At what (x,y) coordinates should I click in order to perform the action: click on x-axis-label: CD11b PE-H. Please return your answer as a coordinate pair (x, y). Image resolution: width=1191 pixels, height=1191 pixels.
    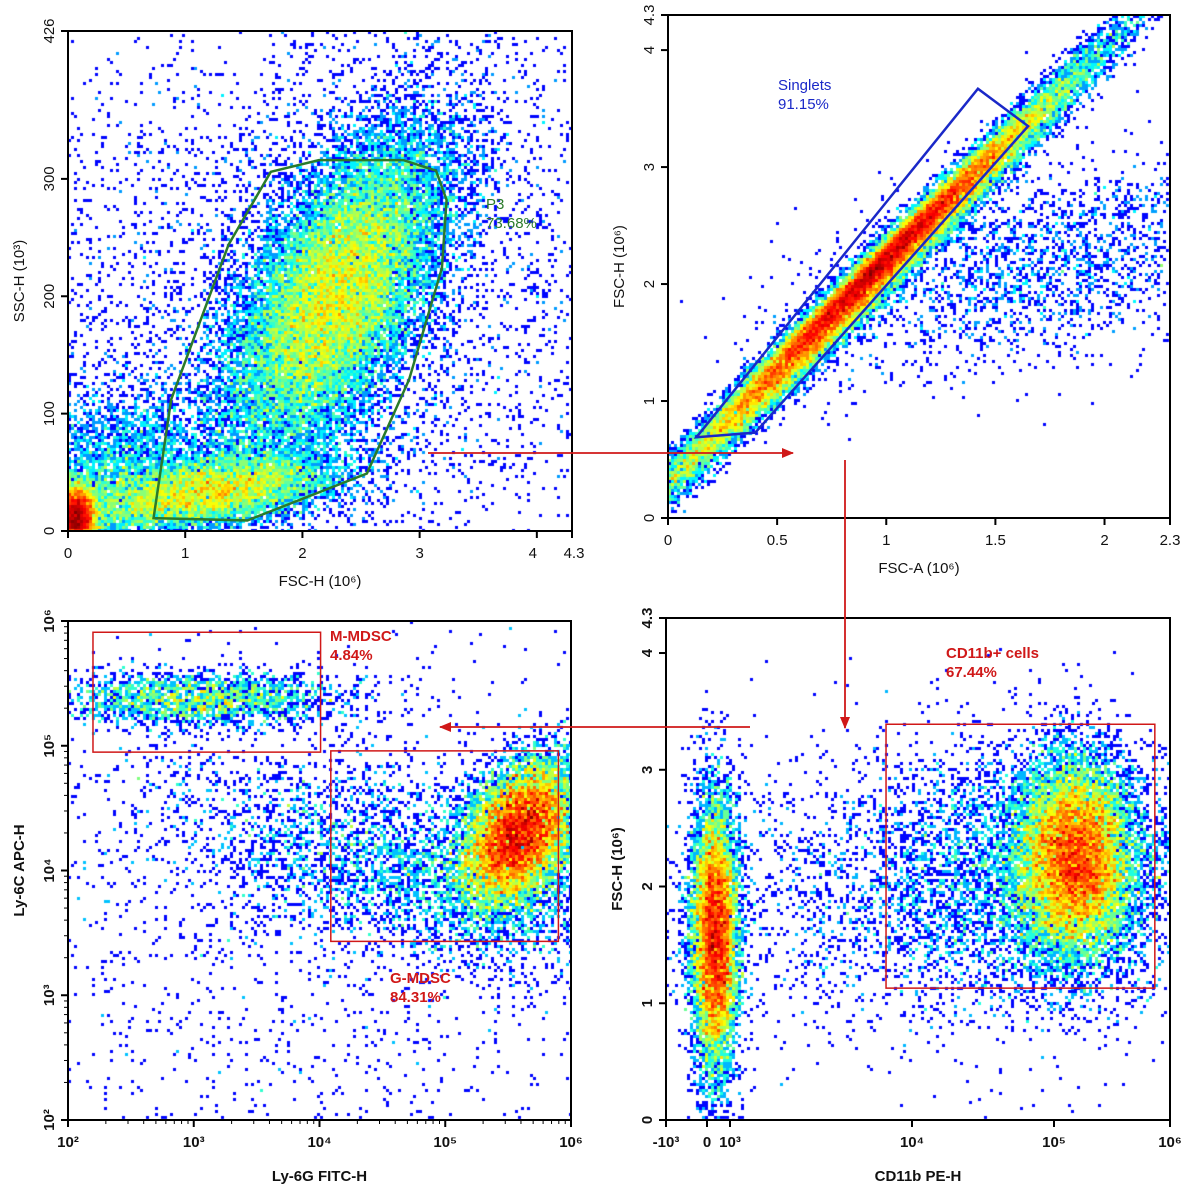
    Looking at the image, I should click on (918, 1176).